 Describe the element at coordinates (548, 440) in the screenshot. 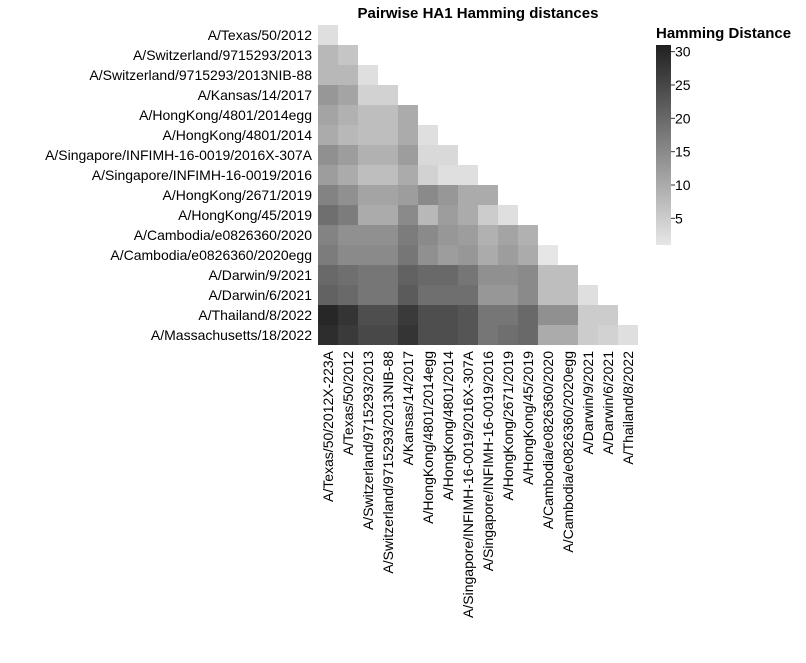

I see `x-tick-label: A/Cambodia/e0826360/2020` at that location.